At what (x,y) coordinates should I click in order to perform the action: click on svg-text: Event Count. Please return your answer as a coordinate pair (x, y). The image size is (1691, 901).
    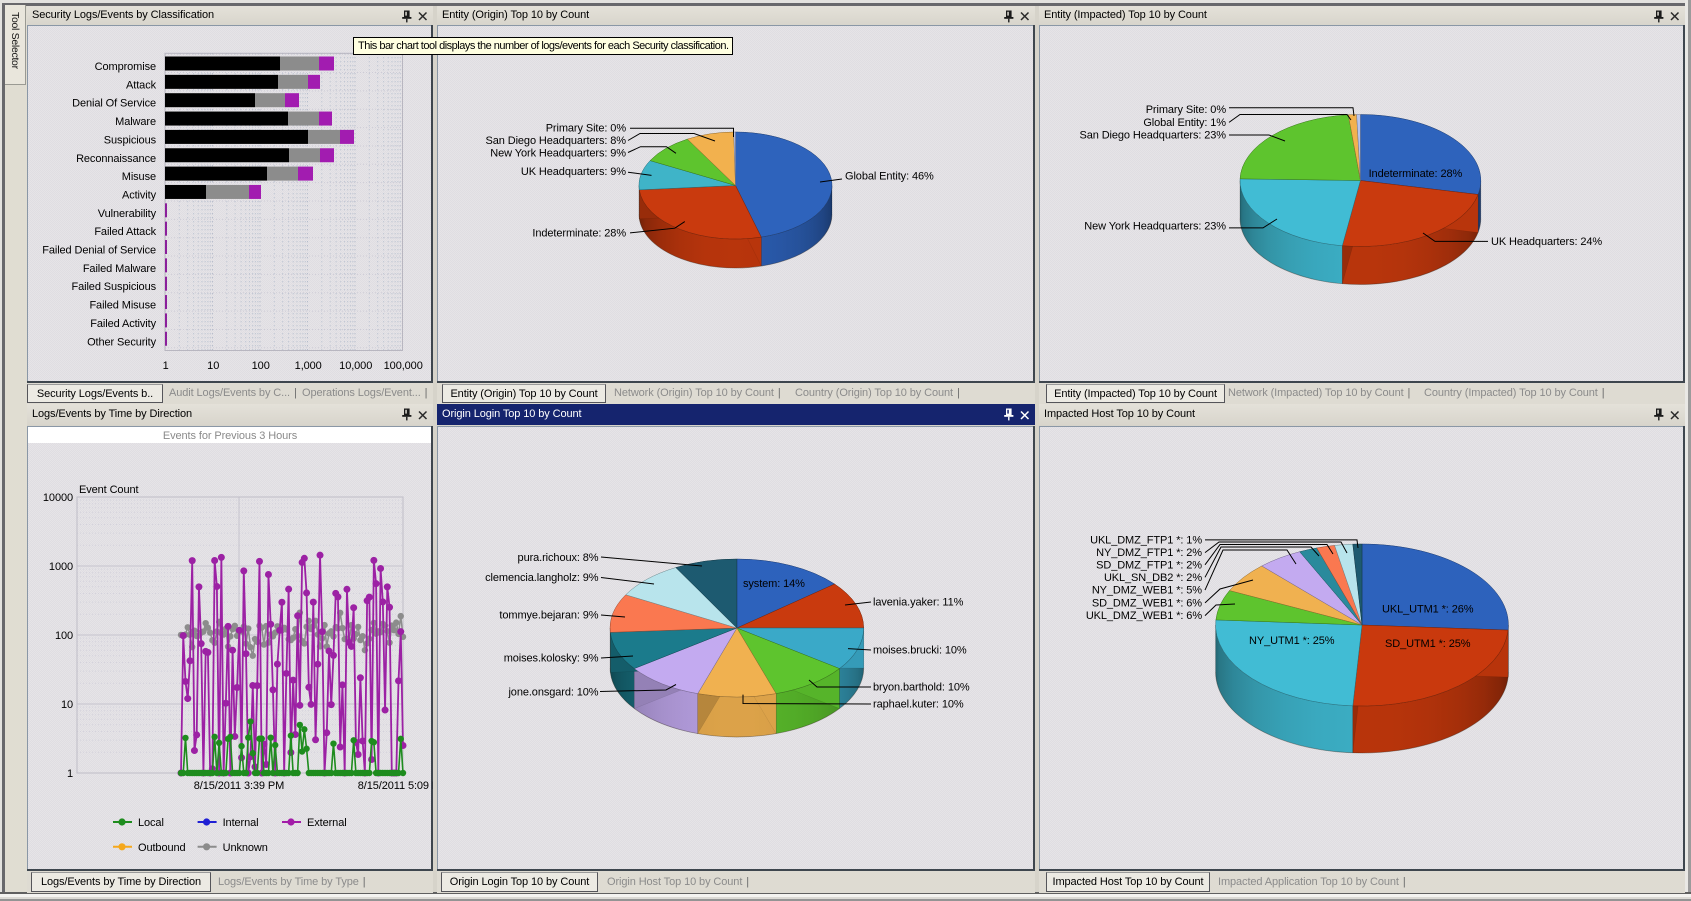
    Looking at the image, I should click on (108, 490).